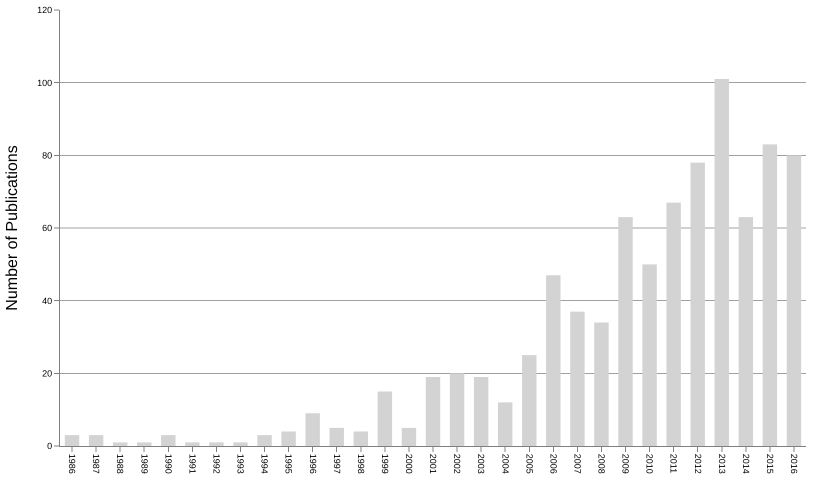  Describe the element at coordinates (649, 464) in the screenshot. I see `x-tick-label: 2010` at that location.